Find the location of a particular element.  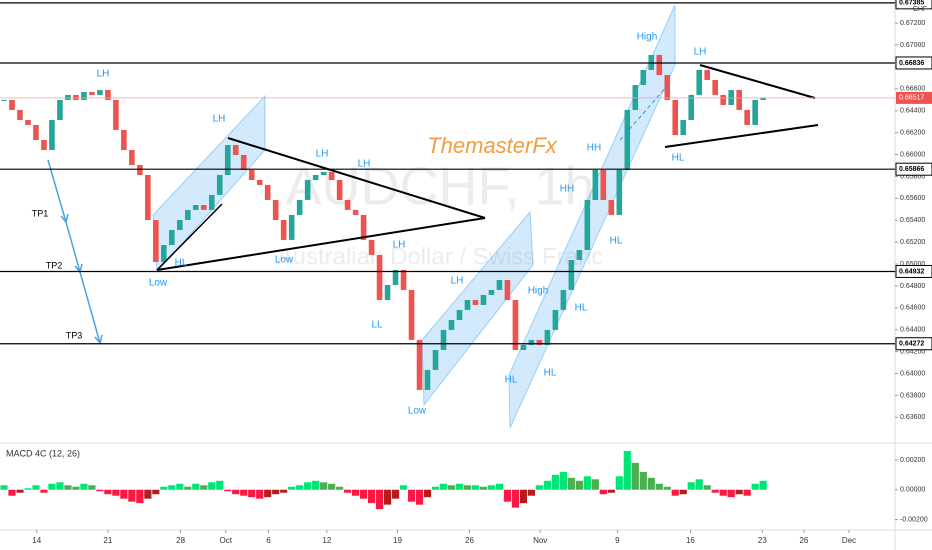

x-tick-label: 6 is located at coordinates (268, 540).